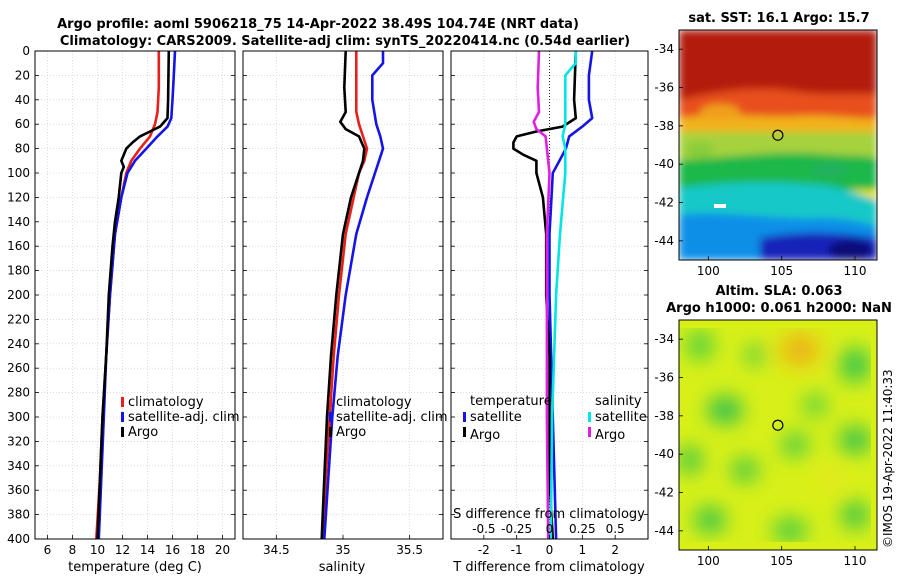  What do you see at coordinates (589, 432) in the screenshot?
I see `legend-swatch-s-argo` at bounding box center [589, 432].